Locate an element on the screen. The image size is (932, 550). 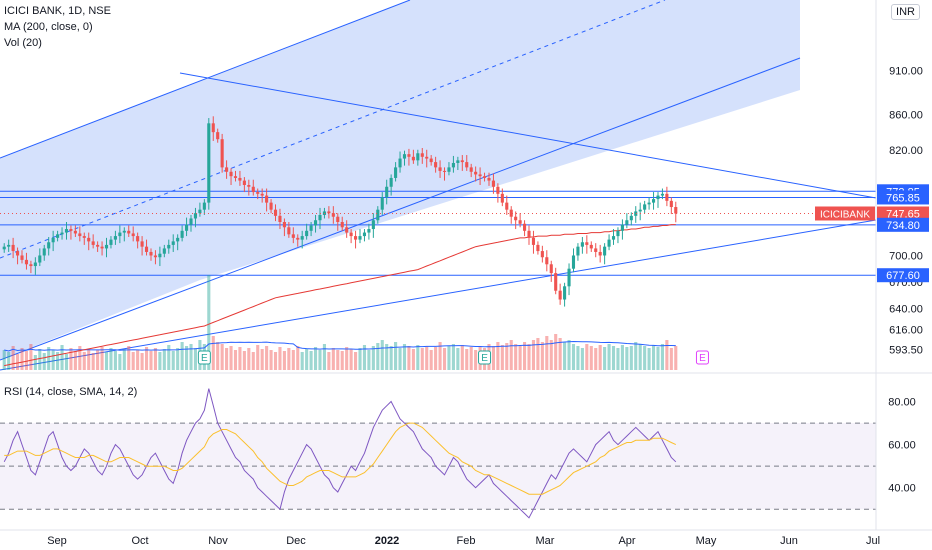
price-tick-label: 700.00 is located at coordinates (906, 256).